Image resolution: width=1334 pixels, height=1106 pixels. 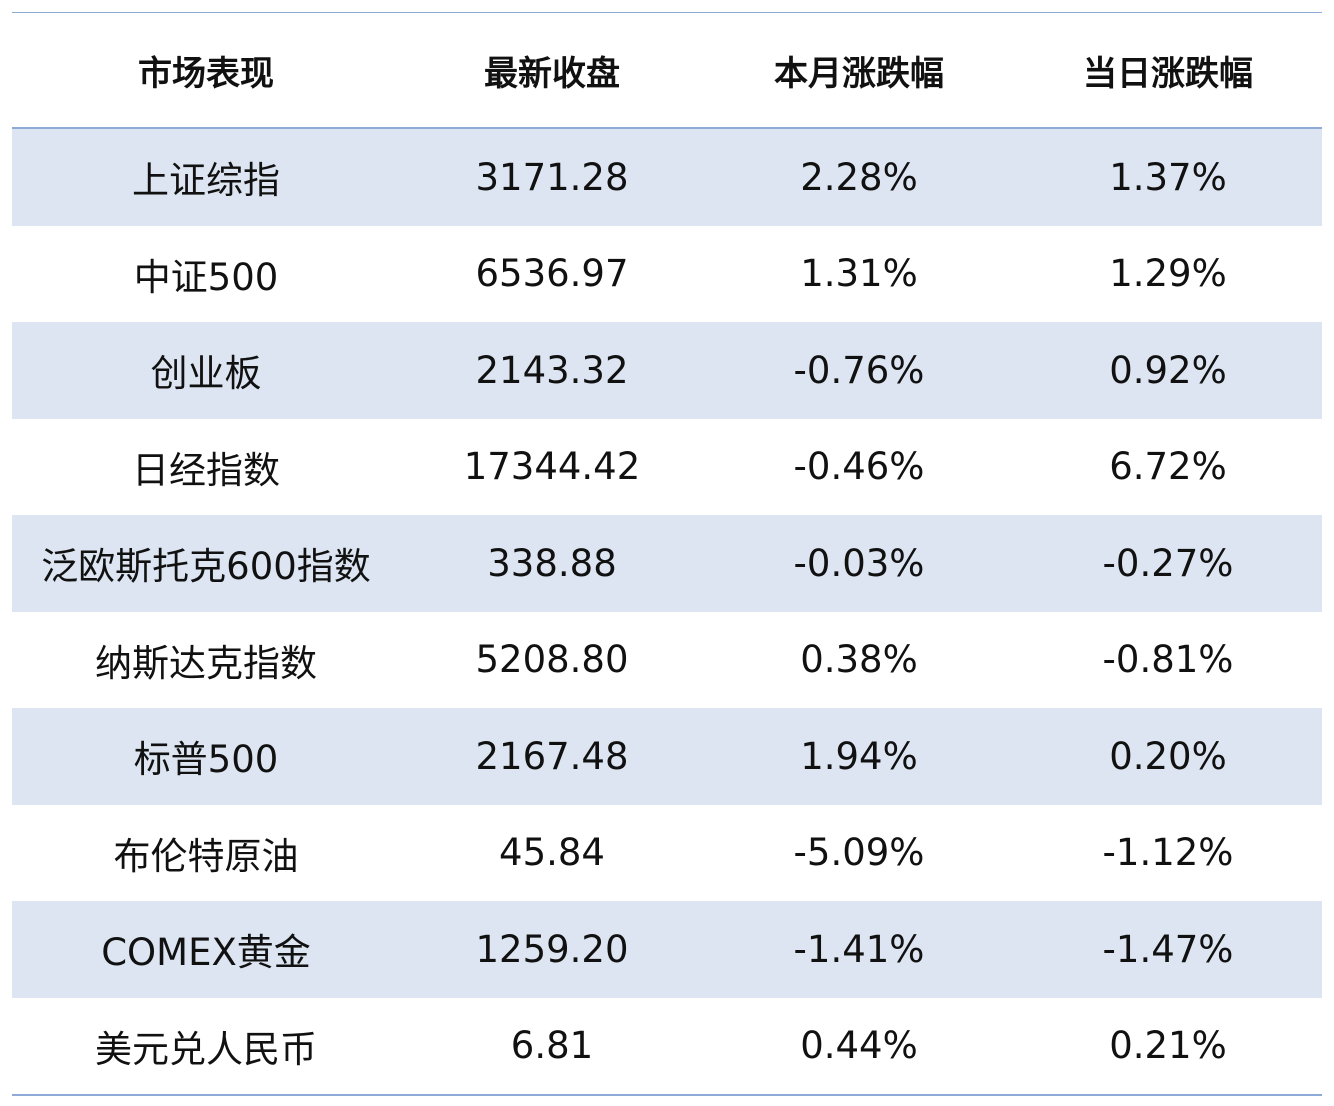 What do you see at coordinates (667, 660) in the screenshot?
I see `table-row: 纳斯达克指数 5208.80 0.38% -0.81%` at bounding box center [667, 660].